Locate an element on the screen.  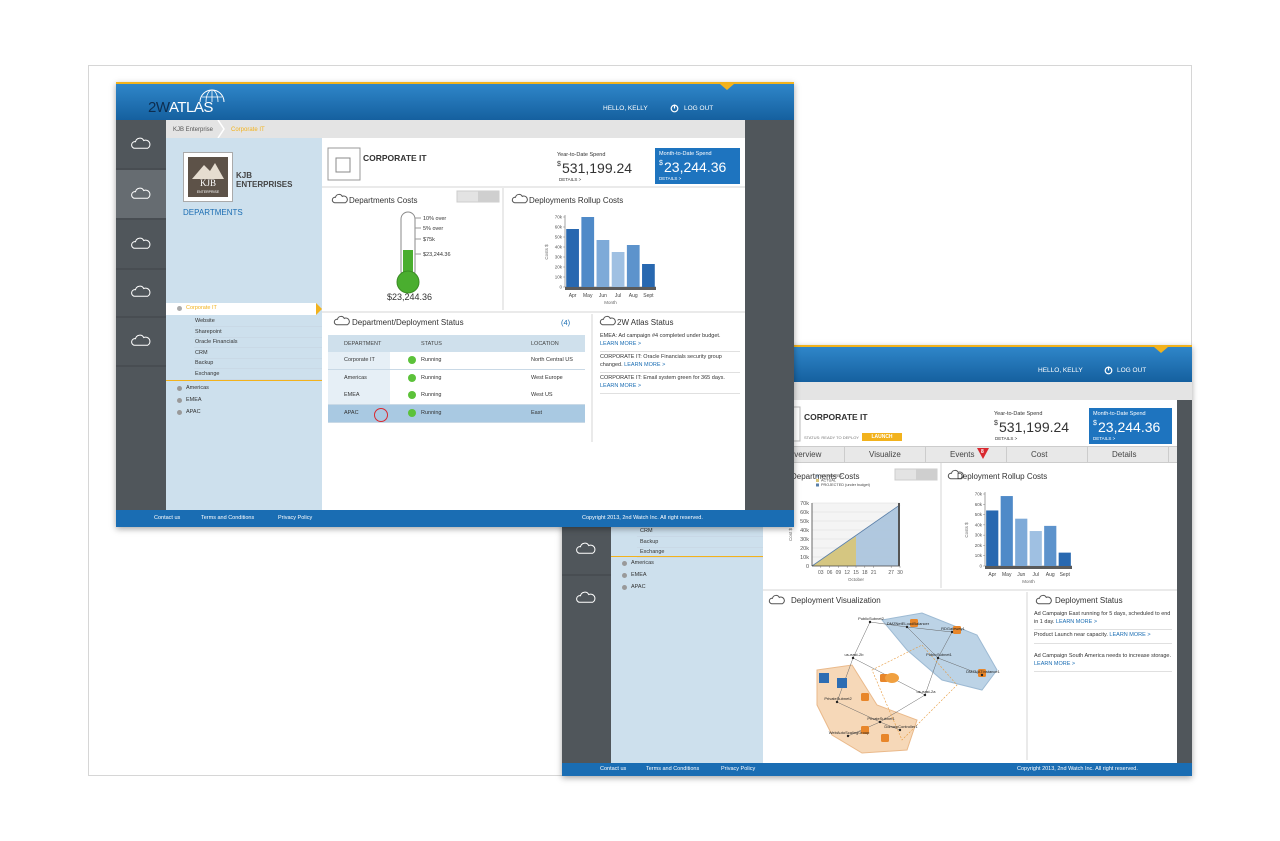
x-axis-label: Month is located at coordinates (1028, 581).